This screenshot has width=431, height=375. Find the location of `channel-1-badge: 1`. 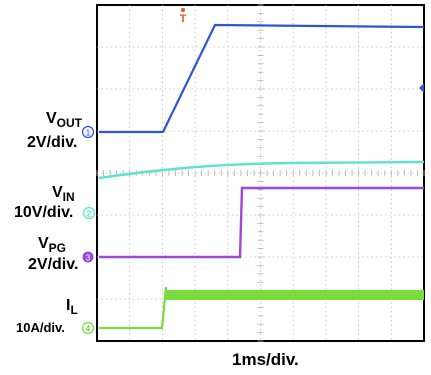

channel-1-badge: 1 is located at coordinates (88, 132).